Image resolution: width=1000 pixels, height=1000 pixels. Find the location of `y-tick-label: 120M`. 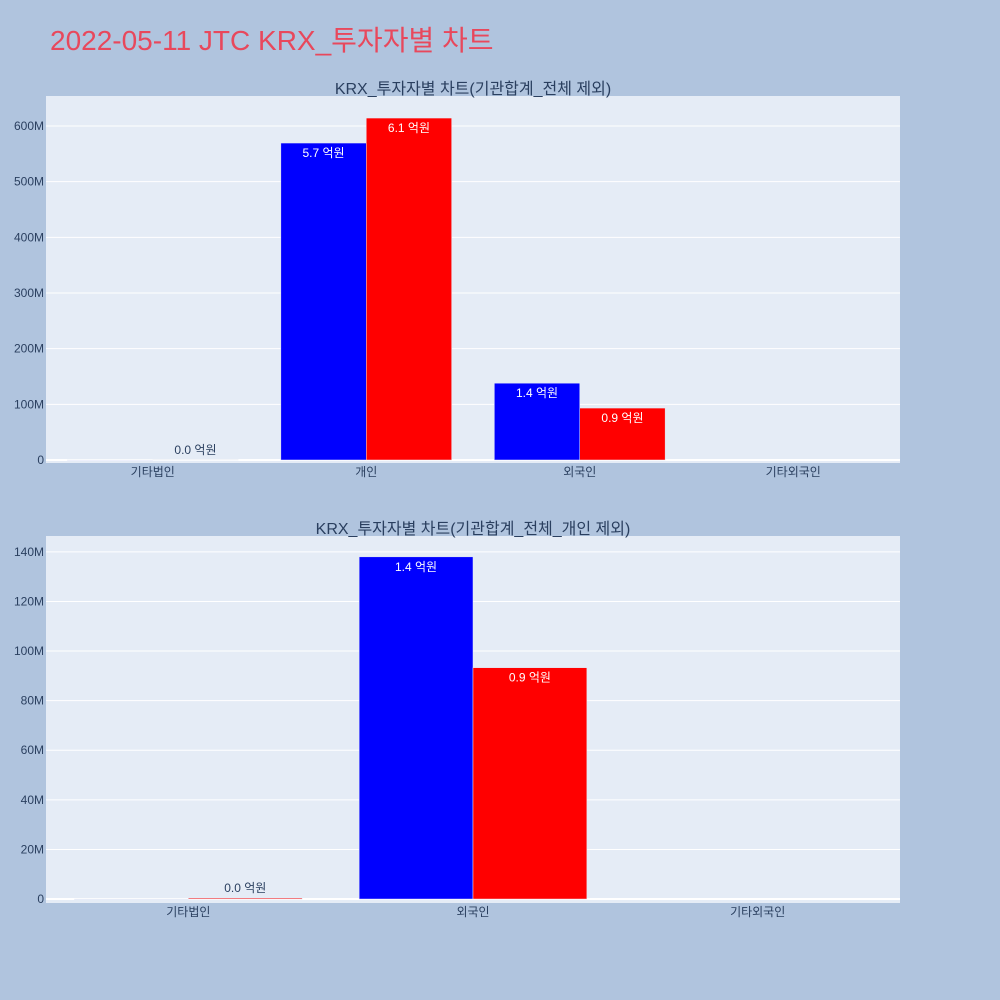

y-tick-label: 120M is located at coordinates (29, 601).